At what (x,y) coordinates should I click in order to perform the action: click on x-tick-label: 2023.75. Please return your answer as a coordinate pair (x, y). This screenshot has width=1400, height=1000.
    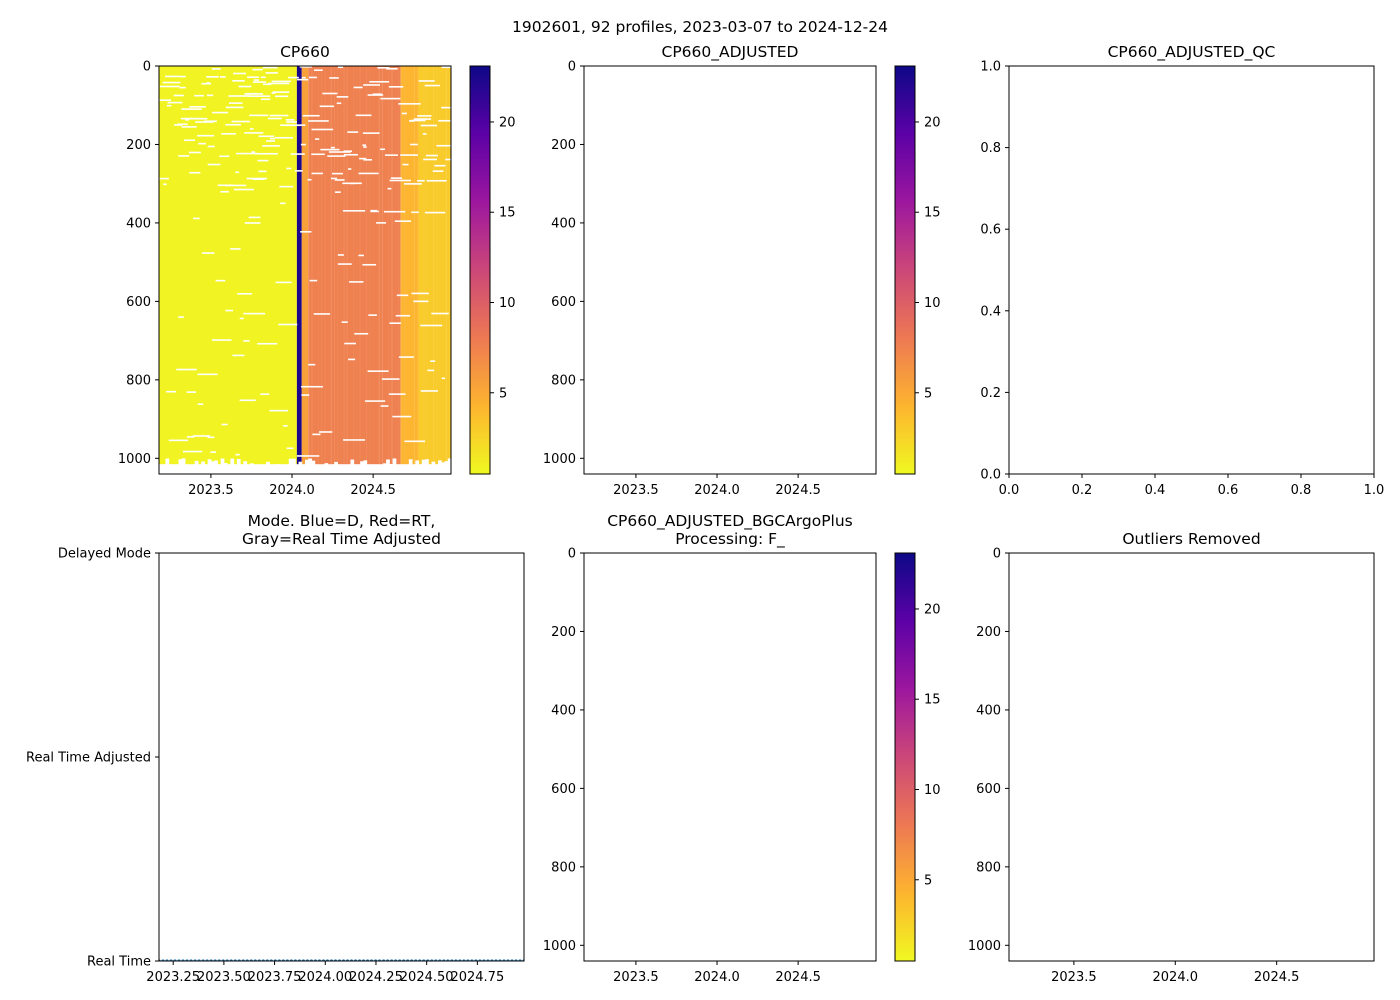
    Looking at the image, I should click on (275, 977).